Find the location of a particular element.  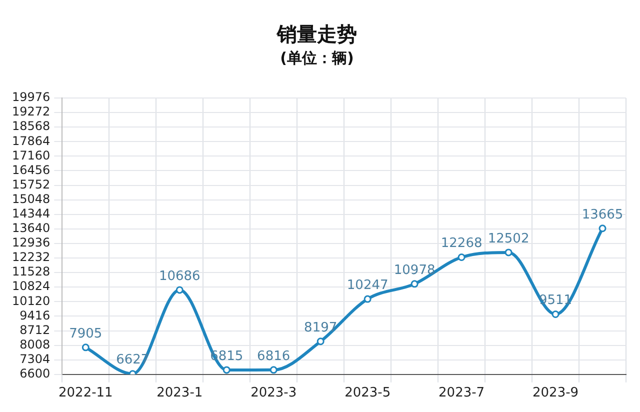

y-tick-label: 17160 is located at coordinates (31, 155).